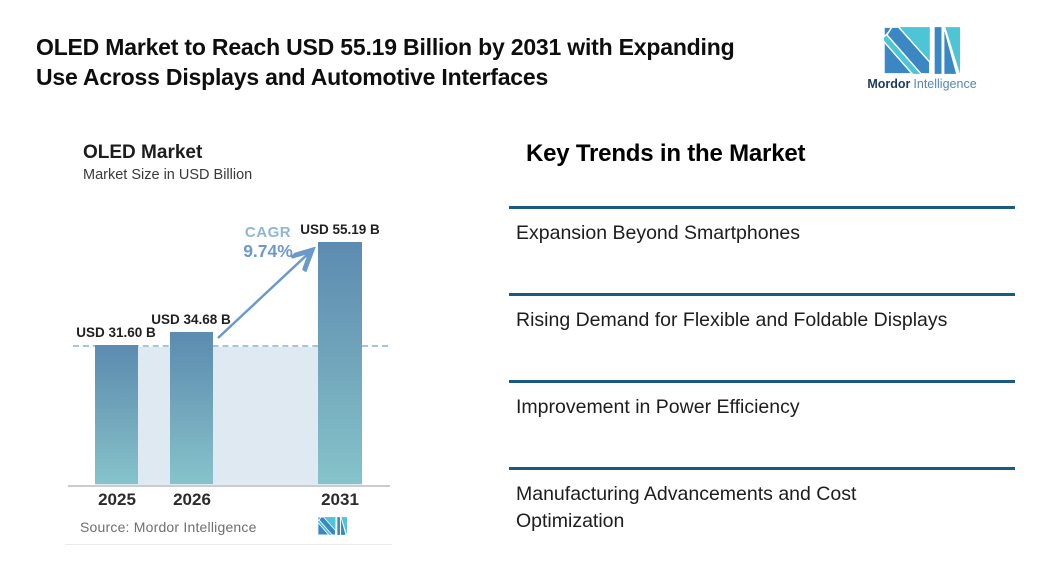 This screenshot has width=1042, height=583. Describe the element at coordinates (116, 414) in the screenshot. I see `bar-2025` at that location.